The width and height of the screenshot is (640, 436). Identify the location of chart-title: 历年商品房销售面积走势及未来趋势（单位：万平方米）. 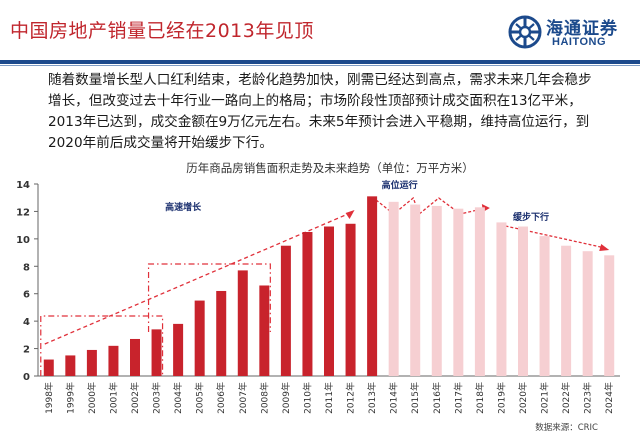
(330, 168).